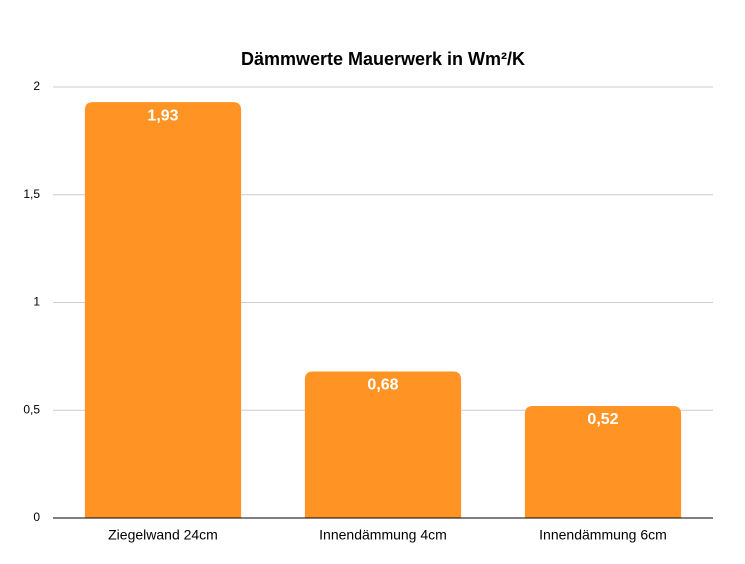 The height and width of the screenshot is (564, 745). I want to click on y-tick-label: 1,5, so click(31, 194).